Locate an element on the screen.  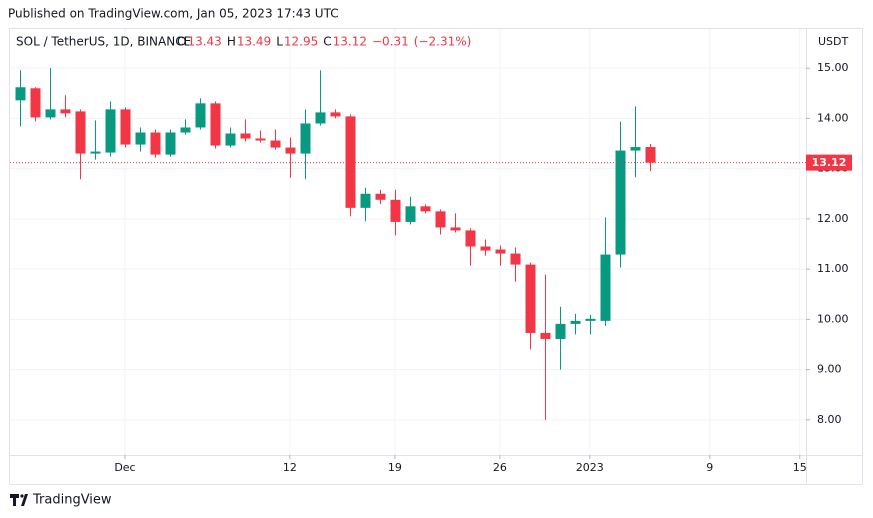
ohlc-value: 12.95 is located at coordinates (301, 42).